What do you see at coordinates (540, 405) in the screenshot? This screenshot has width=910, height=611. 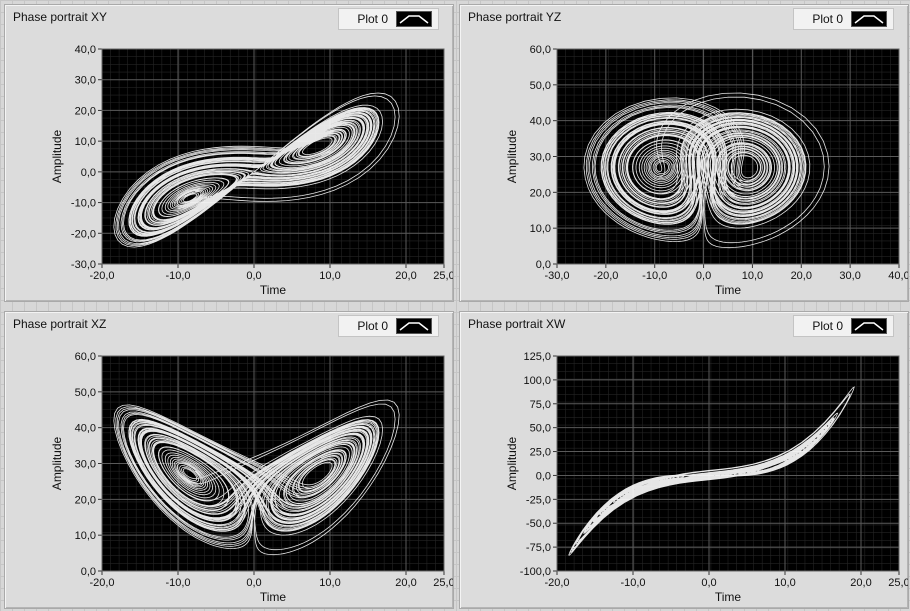 I see `y-tick-label: 75,0` at bounding box center [540, 405].